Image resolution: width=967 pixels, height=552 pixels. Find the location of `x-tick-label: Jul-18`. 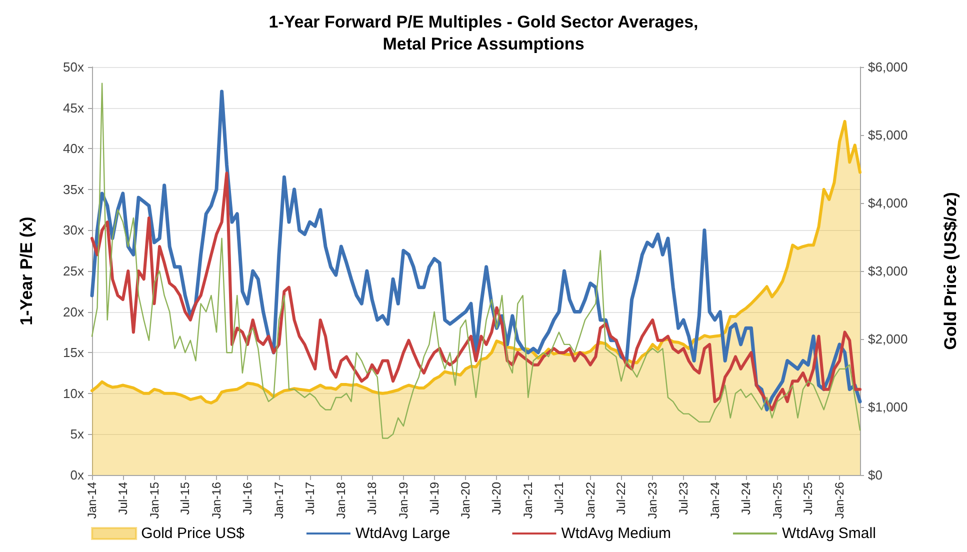

x-tick-label: Jul-18 is located at coordinates (372, 498).